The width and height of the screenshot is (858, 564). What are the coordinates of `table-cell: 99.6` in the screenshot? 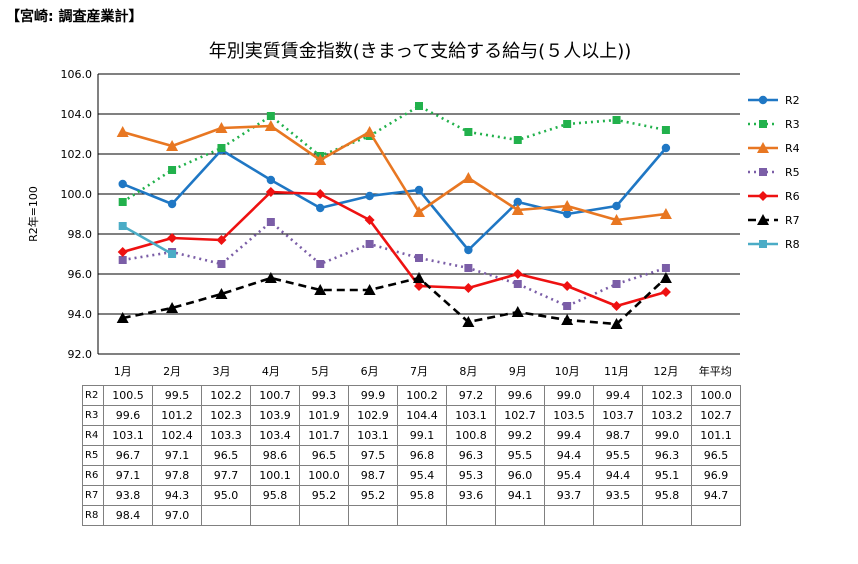 It's located at (128, 415).